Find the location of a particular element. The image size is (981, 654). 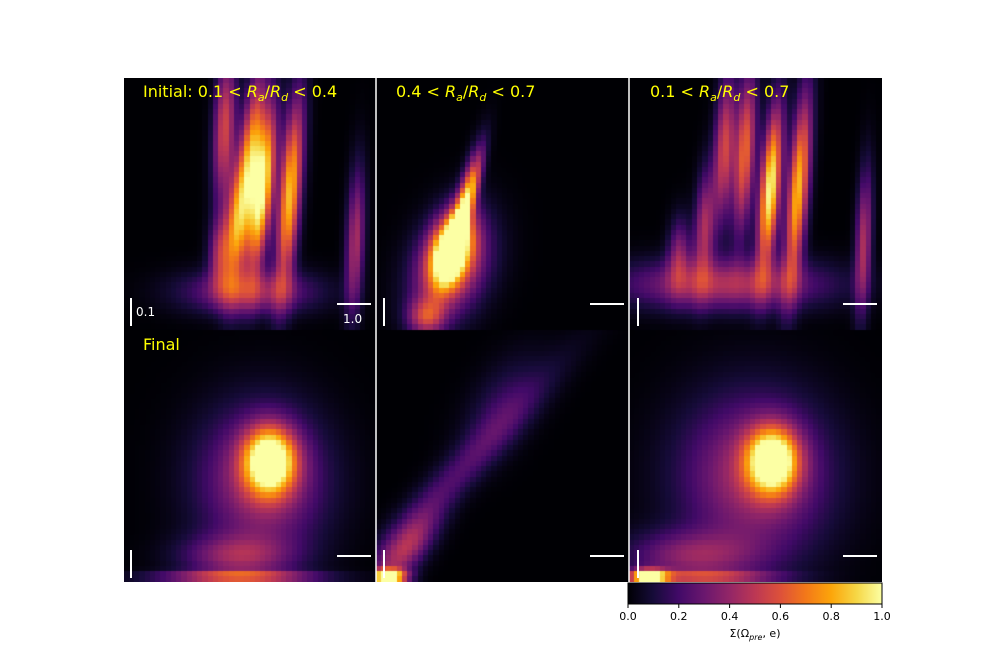

colorbar-tick-label: 0.2 is located at coordinates (679, 616).